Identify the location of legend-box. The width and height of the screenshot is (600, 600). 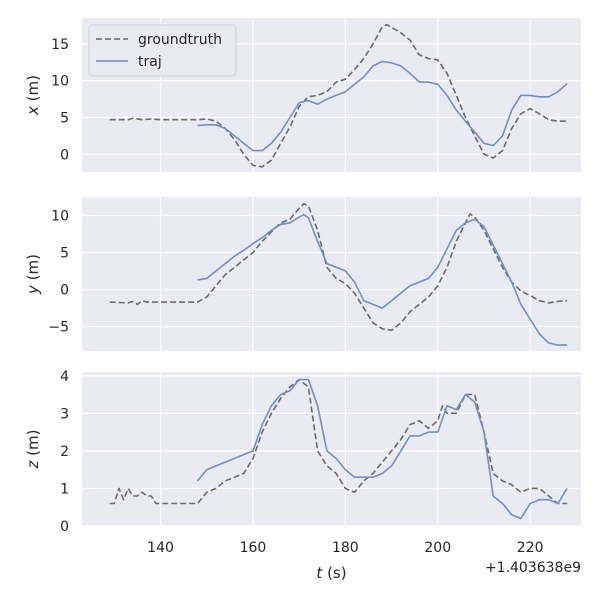
(162, 50).